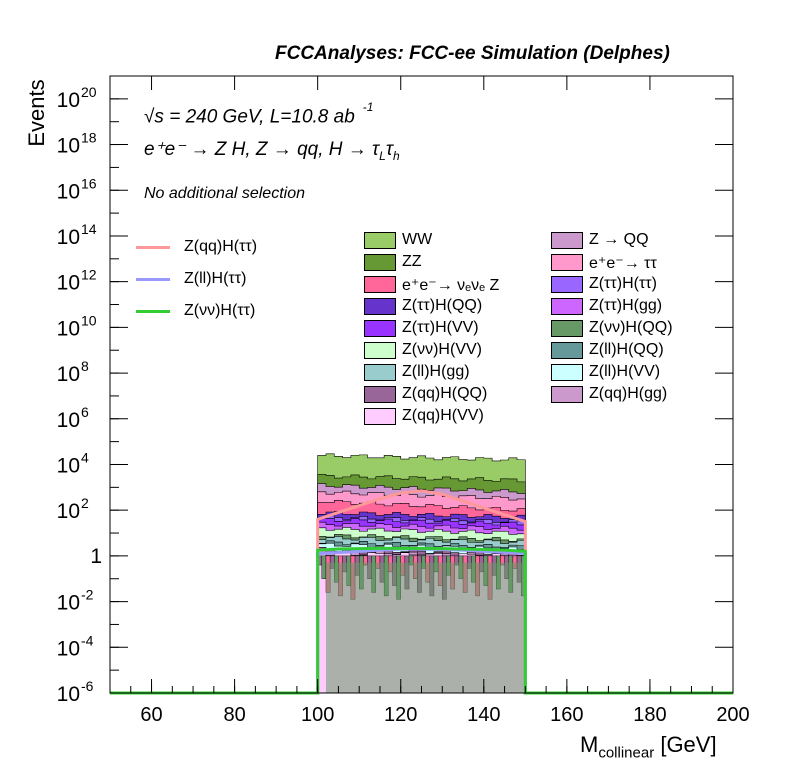 The width and height of the screenshot is (796, 772). Describe the element at coordinates (224, 193) in the screenshot. I see `selection-label: No additional selection` at that location.